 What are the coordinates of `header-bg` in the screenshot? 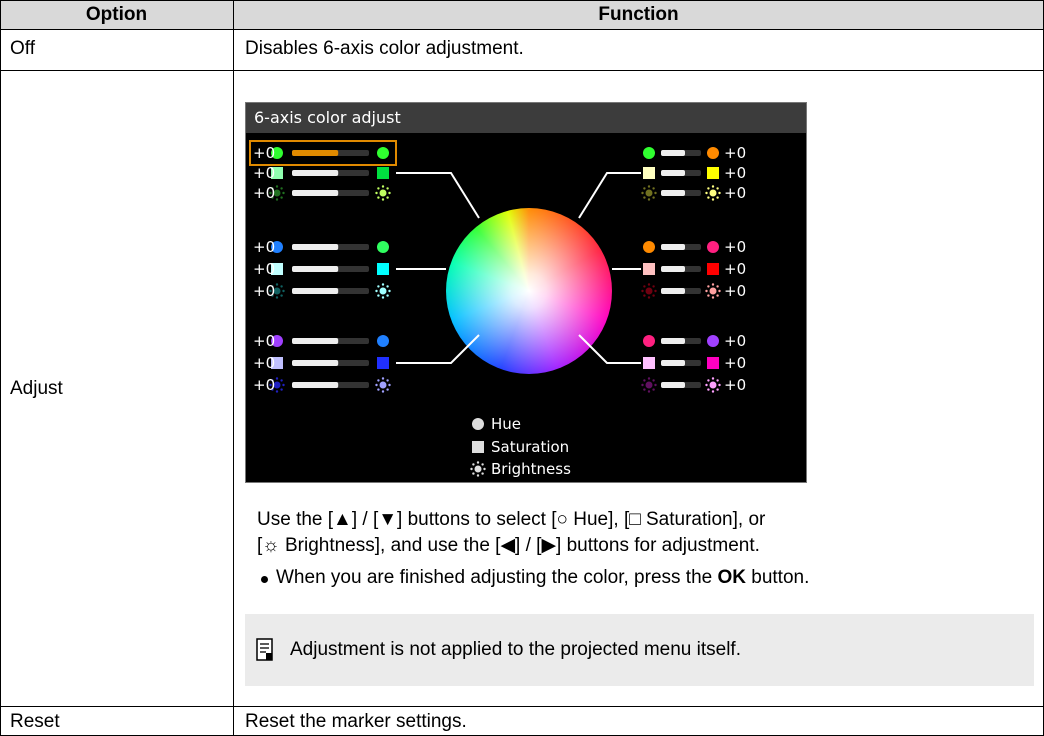 It's located at (522, 14).